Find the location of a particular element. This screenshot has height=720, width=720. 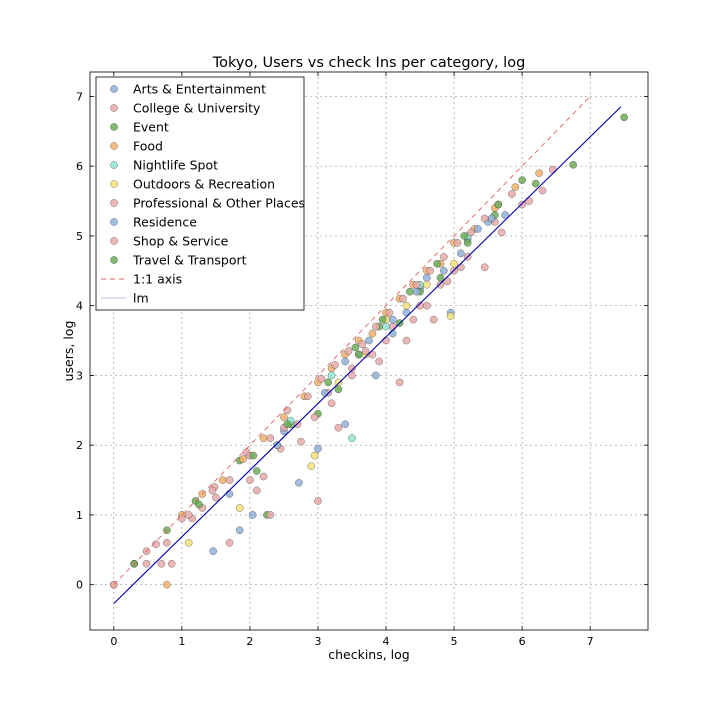

y-tick-label: 0 is located at coordinates (79, 585).